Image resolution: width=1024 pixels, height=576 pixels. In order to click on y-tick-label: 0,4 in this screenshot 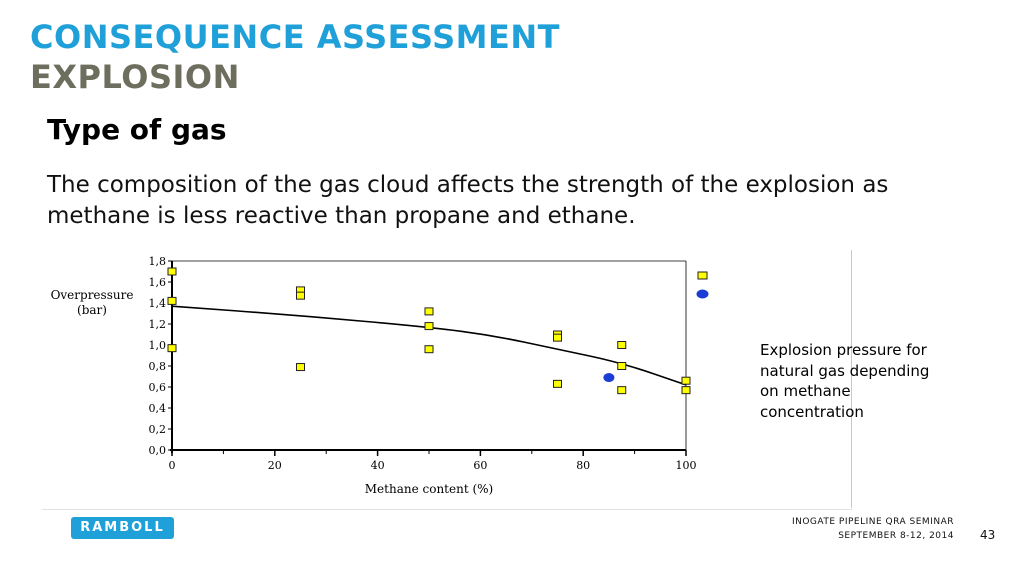, I will do `click(158, 408)`.